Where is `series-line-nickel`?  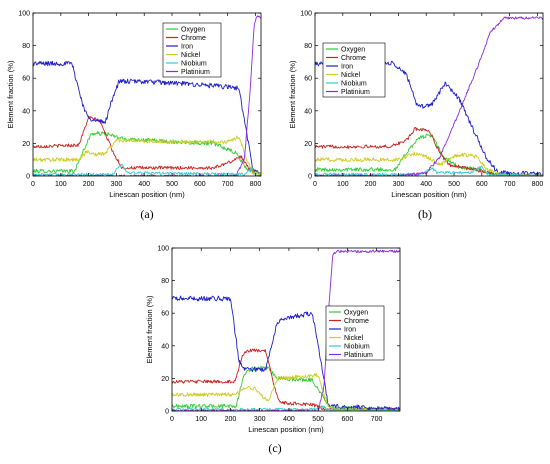 series-line-nickel is located at coordinates (147, 155).